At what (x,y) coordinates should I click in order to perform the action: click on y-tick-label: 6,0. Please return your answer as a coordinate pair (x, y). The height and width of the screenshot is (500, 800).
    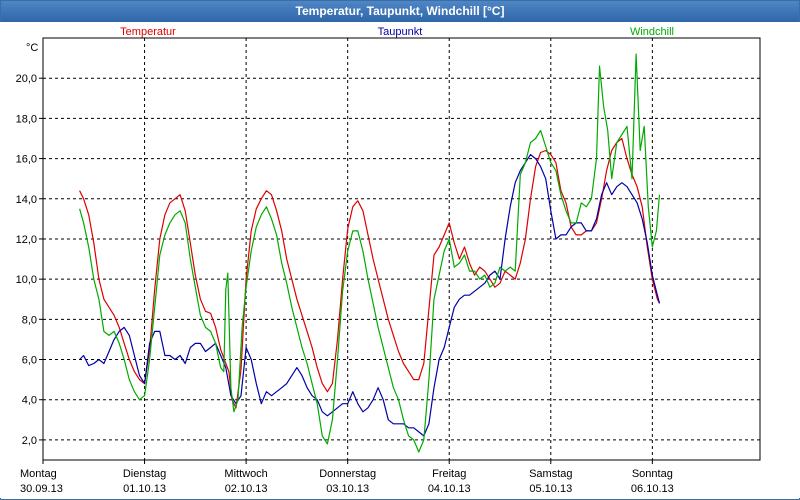
    Looking at the image, I should click on (29, 361).